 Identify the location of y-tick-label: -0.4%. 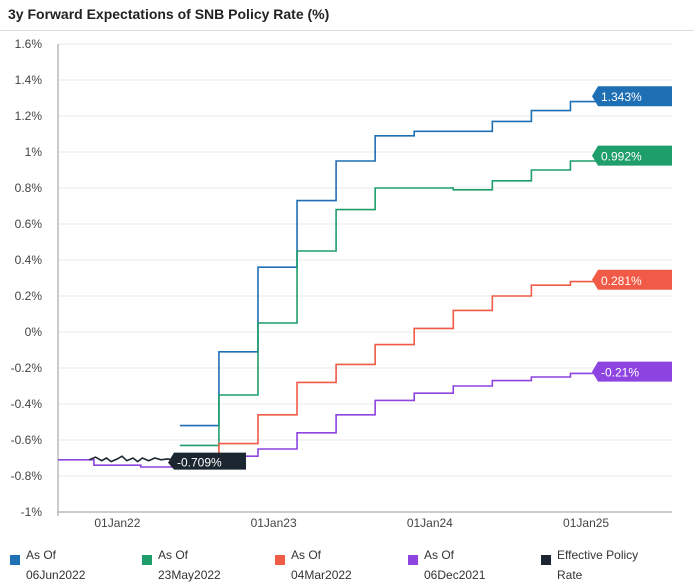
(27, 404).